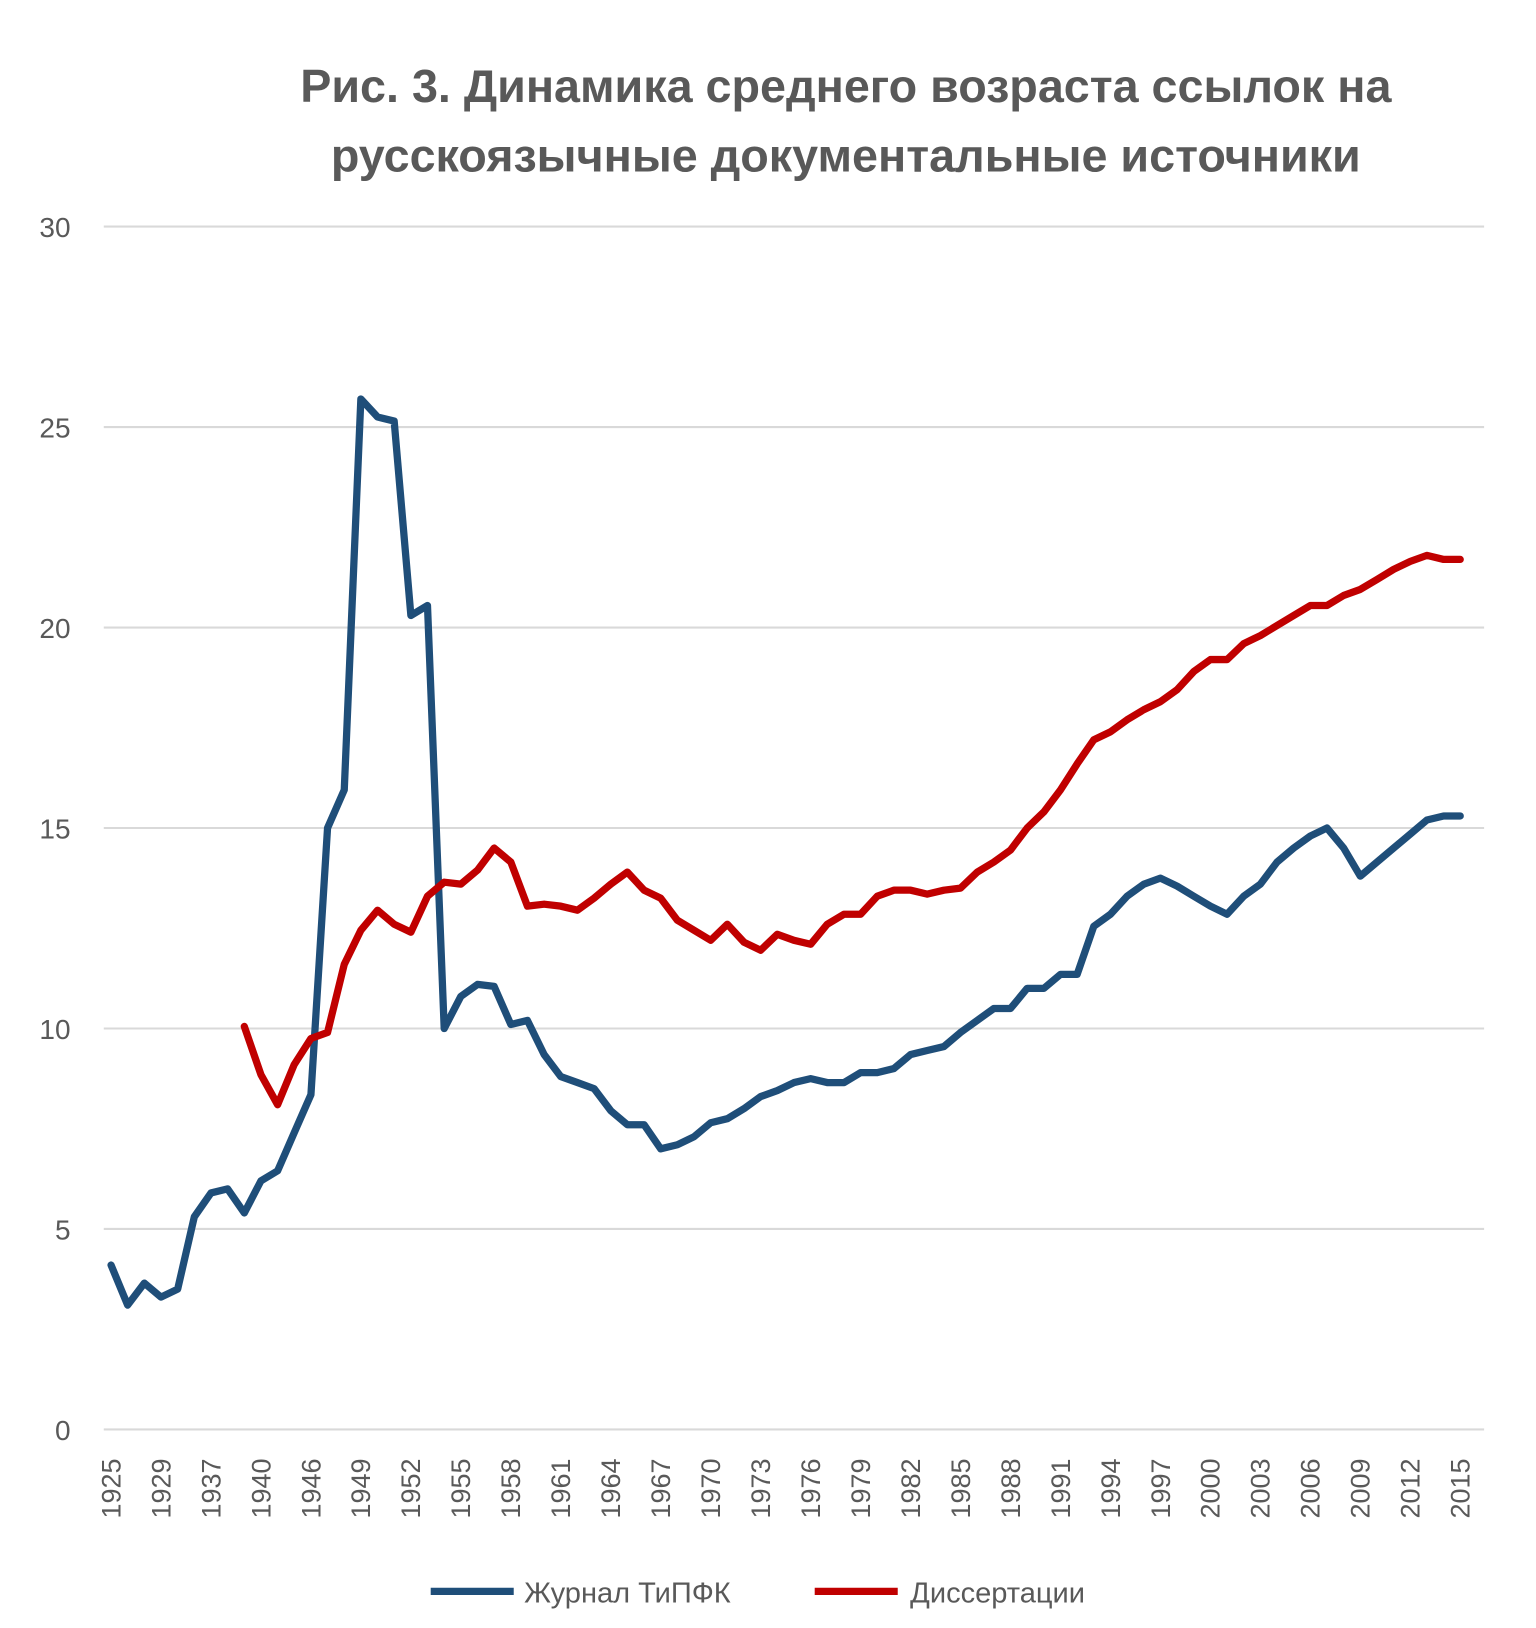 The image size is (1536, 1628). I want to click on y-tick-label: 30, so click(54, 227).